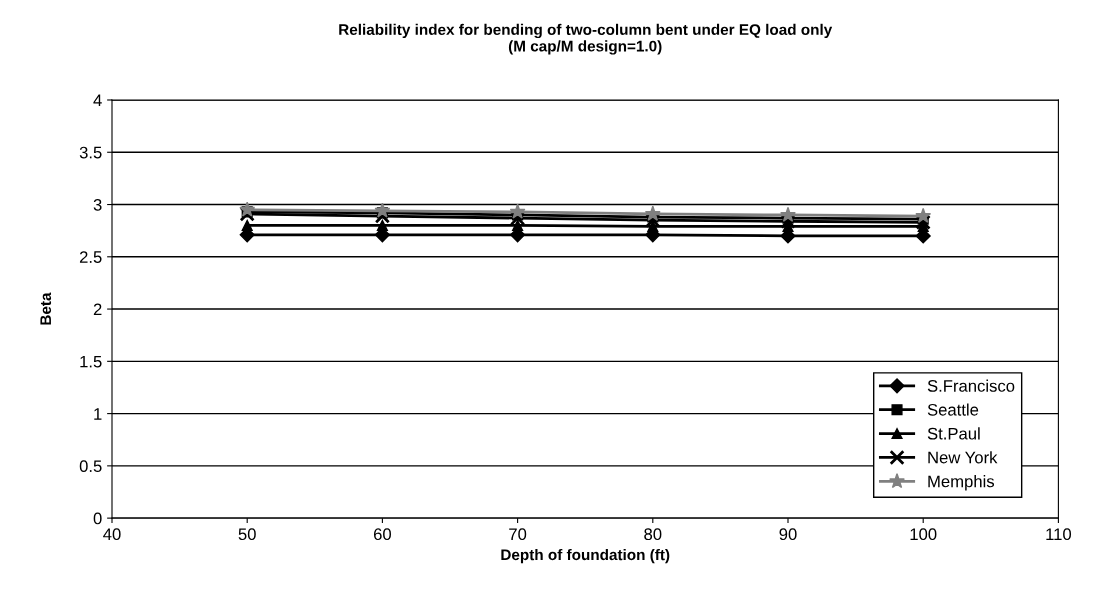 This screenshot has height=606, width=1120. What do you see at coordinates (90, 466) in the screenshot?
I see `y-tick-label: 0.5` at bounding box center [90, 466].